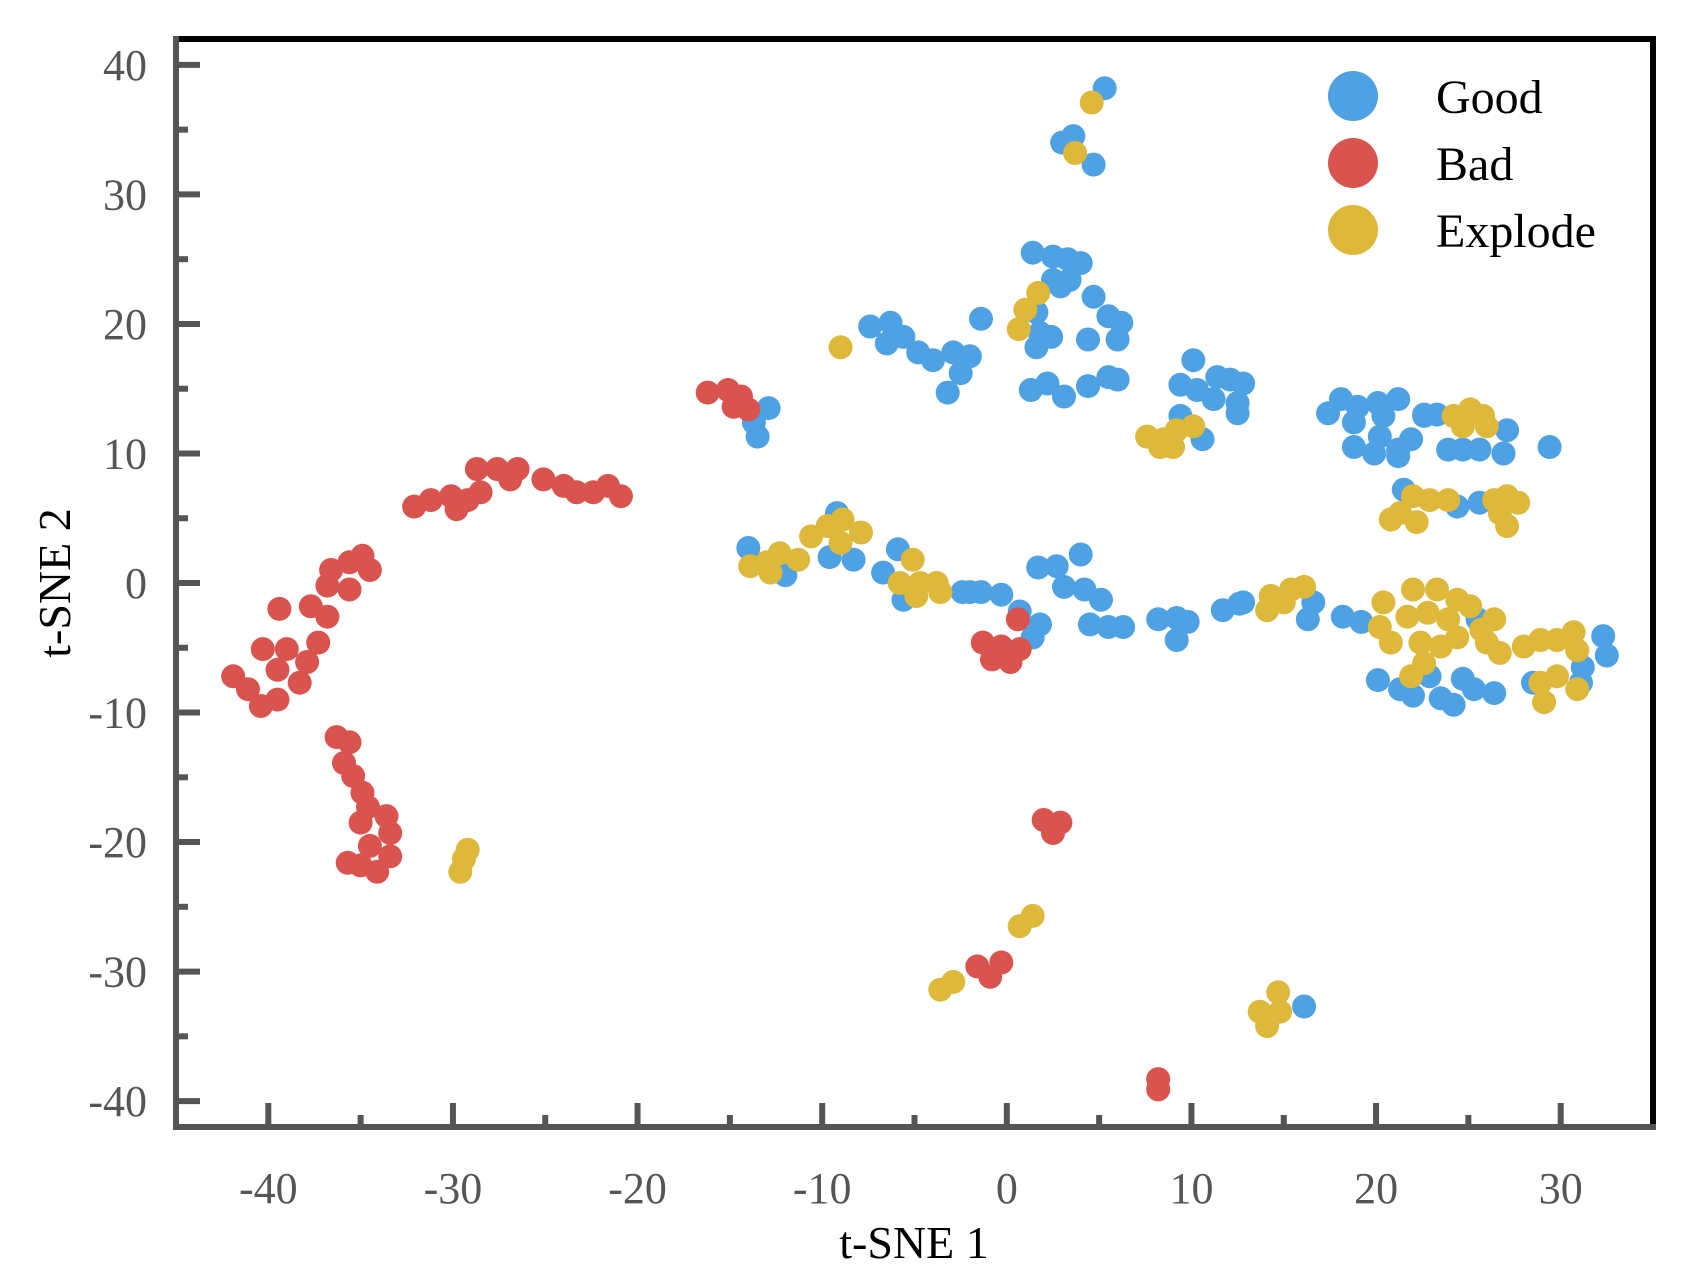  Describe the element at coordinates (125, 324) in the screenshot. I see `y-tick-label: 20` at that location.